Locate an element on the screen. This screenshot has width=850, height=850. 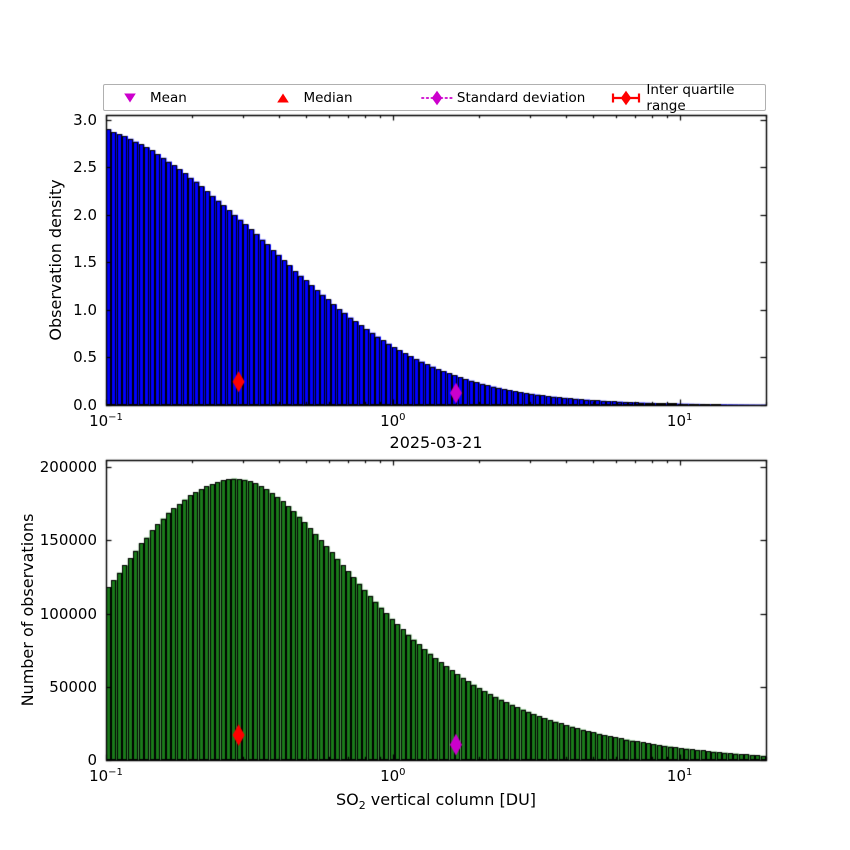
bottom-x-axis-title: SO2 vertical column [DU] is located at coordinates (436, 801).